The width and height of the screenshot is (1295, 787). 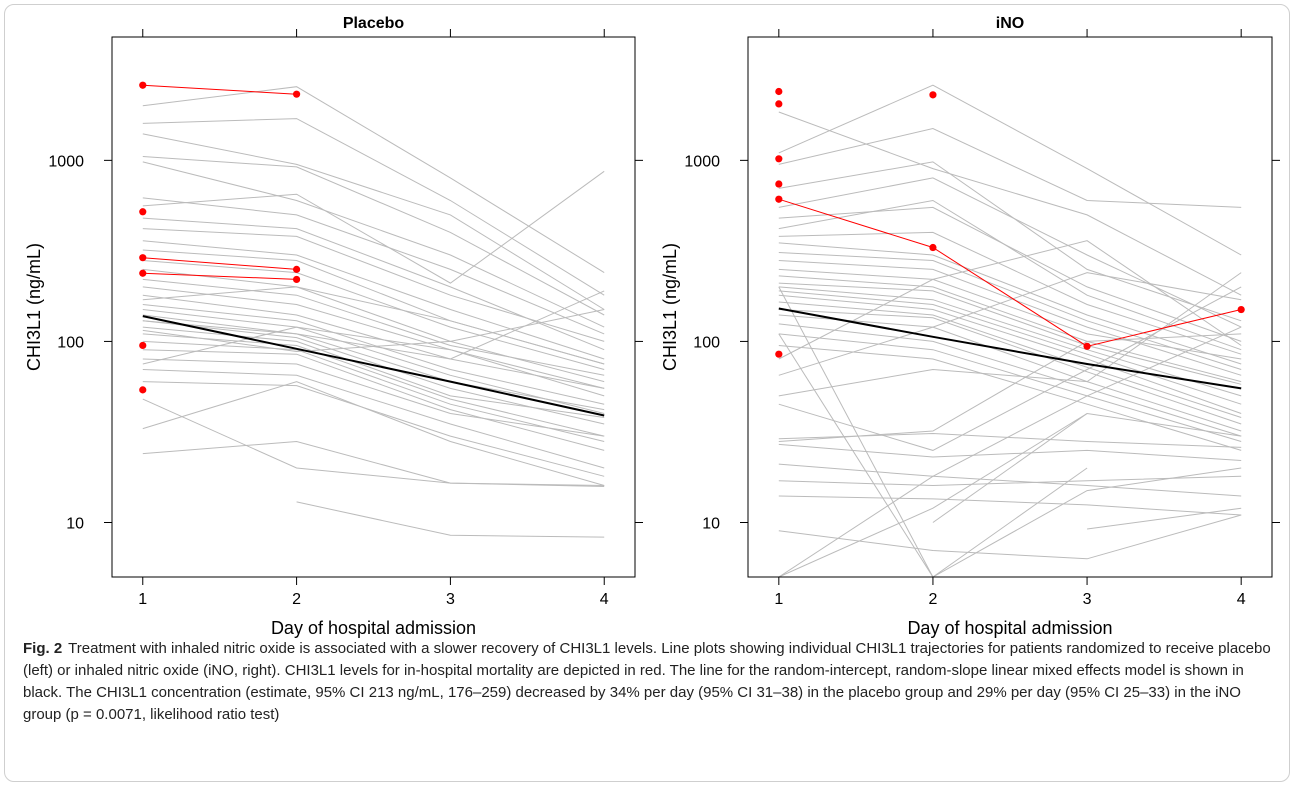 I want to click on x-axis-label: Day of hospital admission, so click(x=1009, y=628).